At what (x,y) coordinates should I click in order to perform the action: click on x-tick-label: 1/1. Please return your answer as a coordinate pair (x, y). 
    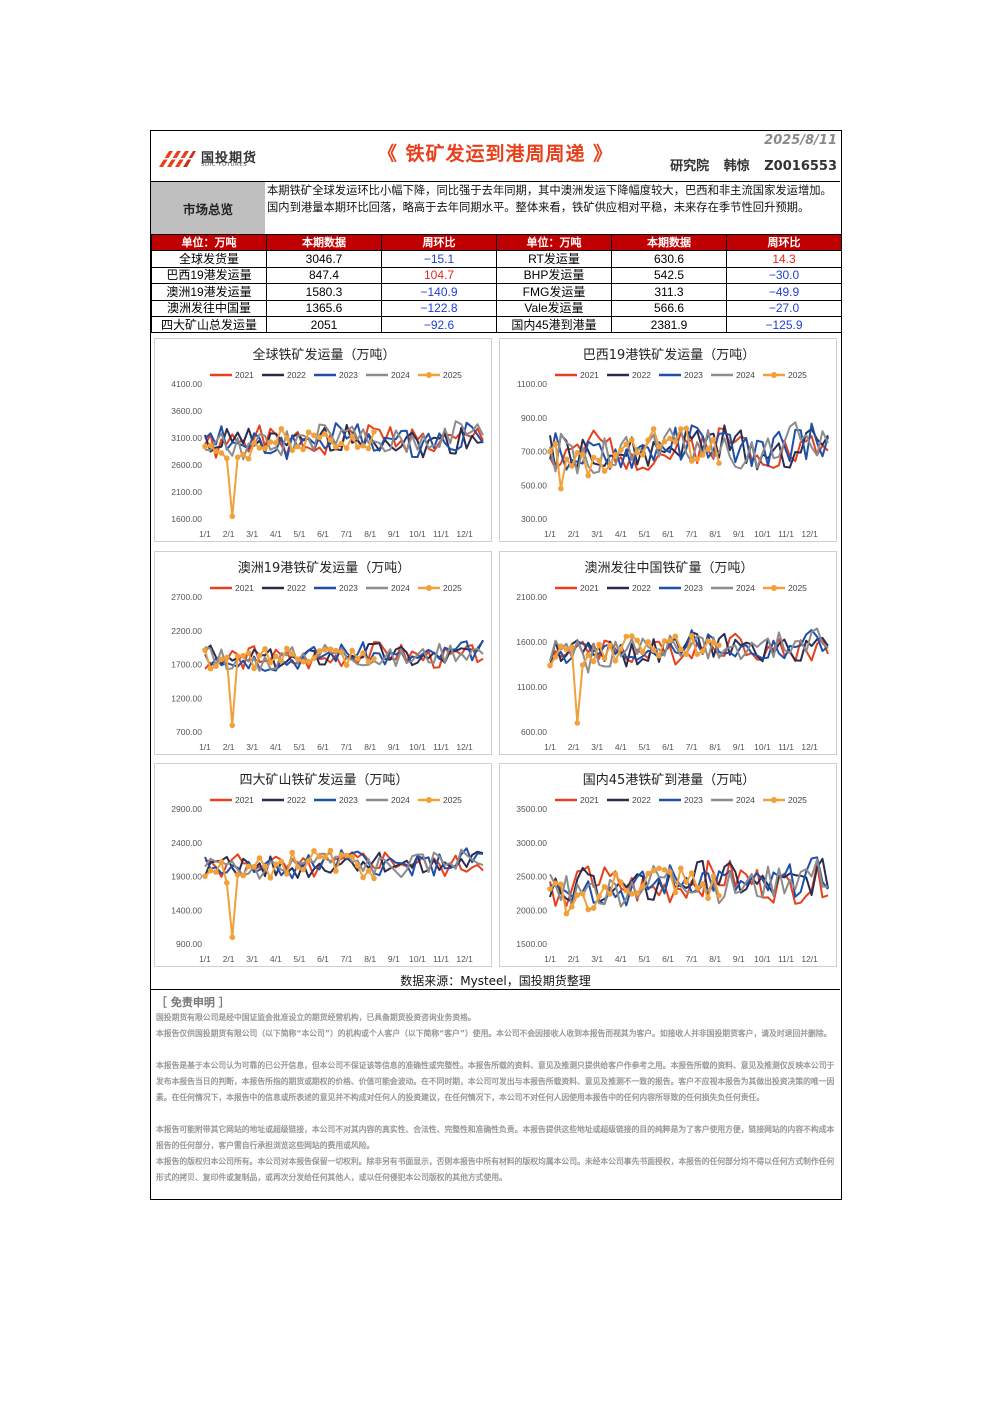
    Looking at the image, I should click on (550, 747).